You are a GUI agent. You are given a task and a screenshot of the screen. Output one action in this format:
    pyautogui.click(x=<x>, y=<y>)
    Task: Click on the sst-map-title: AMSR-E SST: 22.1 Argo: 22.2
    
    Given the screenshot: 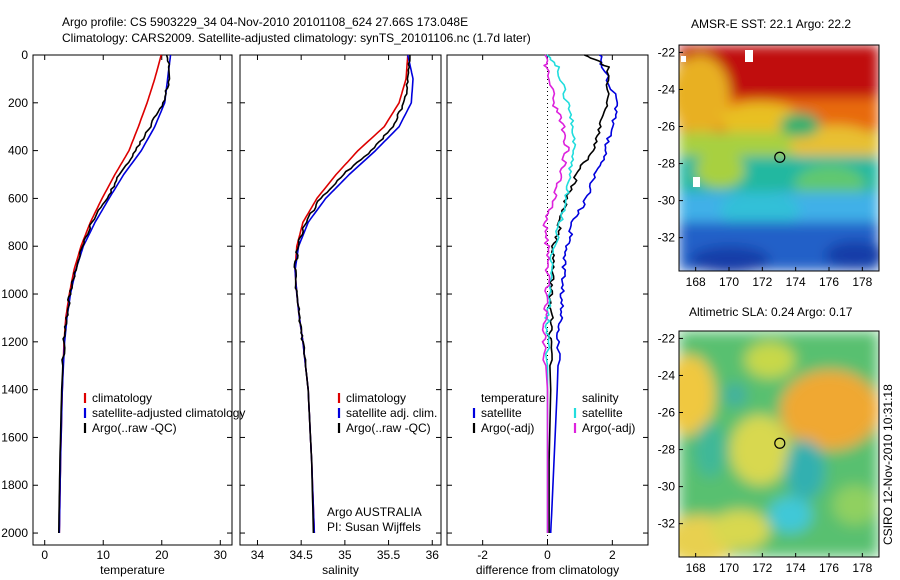 What is the action you would take?
    pyautogui.click(x=771, y=24)
    